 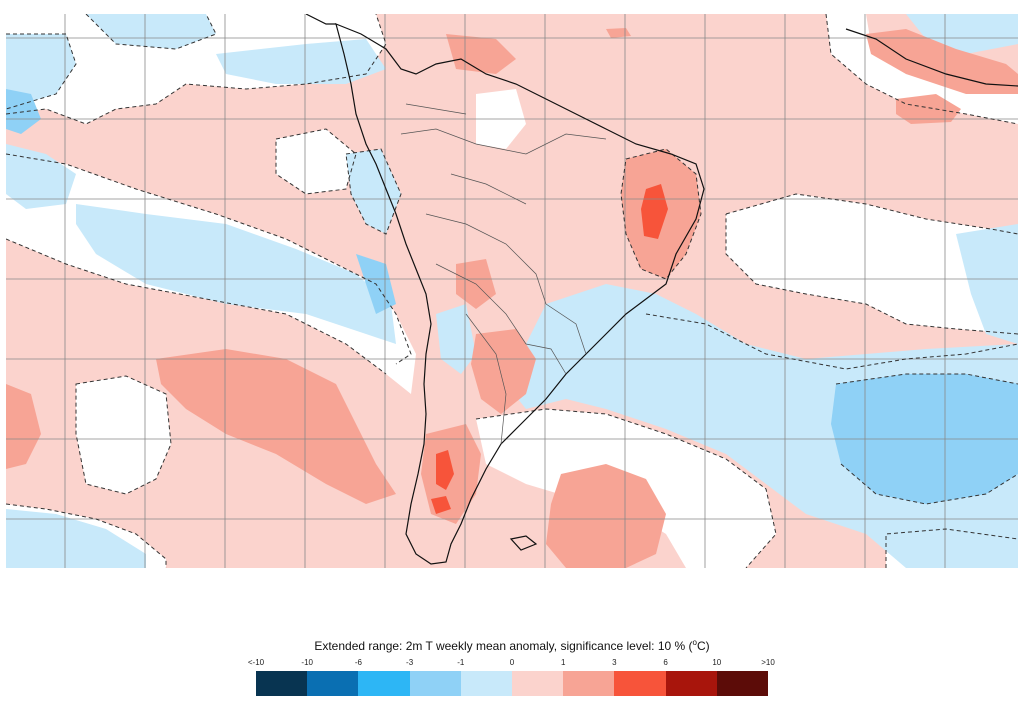 I want to click on legend-title-unit: C), so click(x=703, y=646).